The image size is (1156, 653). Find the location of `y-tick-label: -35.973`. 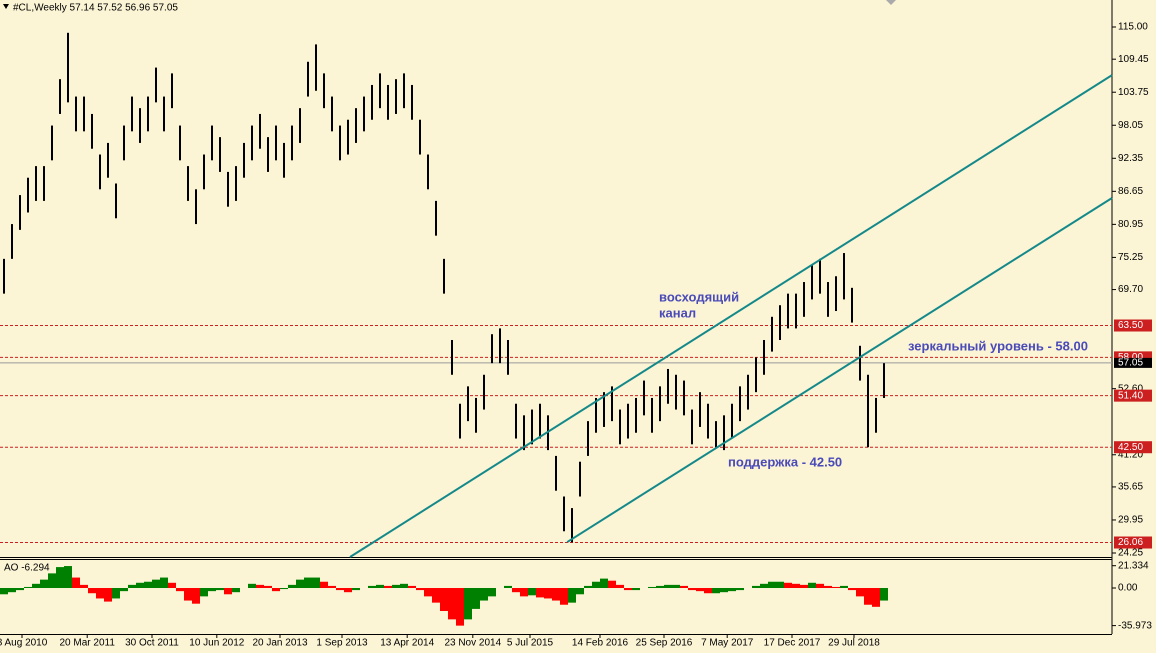

y-tick-label: -35.973 is located at coordinates (1135, 625).